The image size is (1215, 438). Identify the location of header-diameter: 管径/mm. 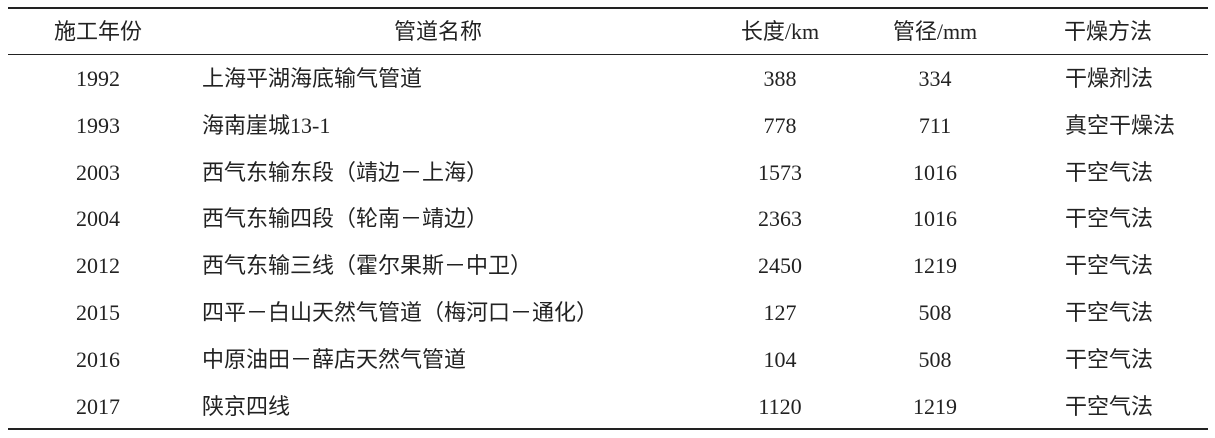
(935, 31).